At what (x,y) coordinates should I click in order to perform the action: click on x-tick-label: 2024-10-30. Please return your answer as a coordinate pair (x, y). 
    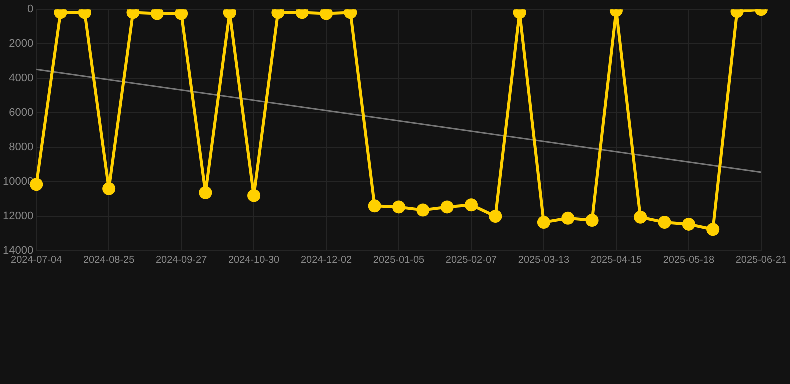
    Looking at the image, I should click on (254, 260).